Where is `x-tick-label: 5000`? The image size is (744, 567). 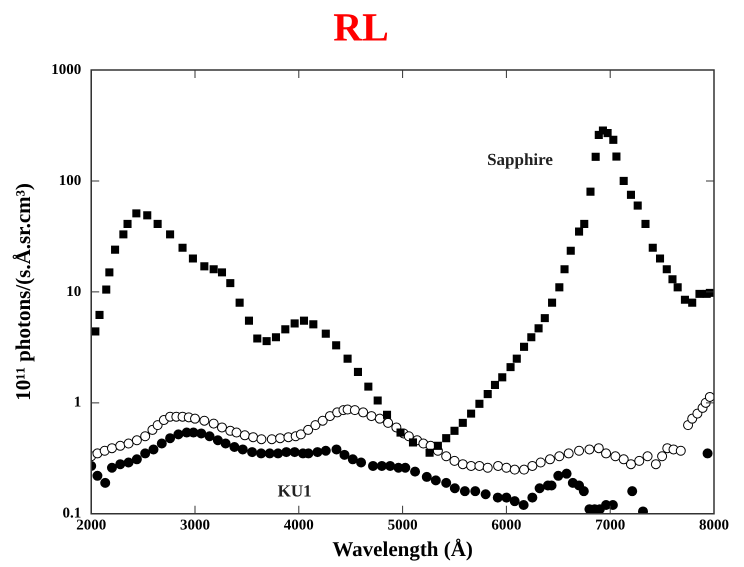 x-tick-label: 5000 is located at coordinates (403, 526).